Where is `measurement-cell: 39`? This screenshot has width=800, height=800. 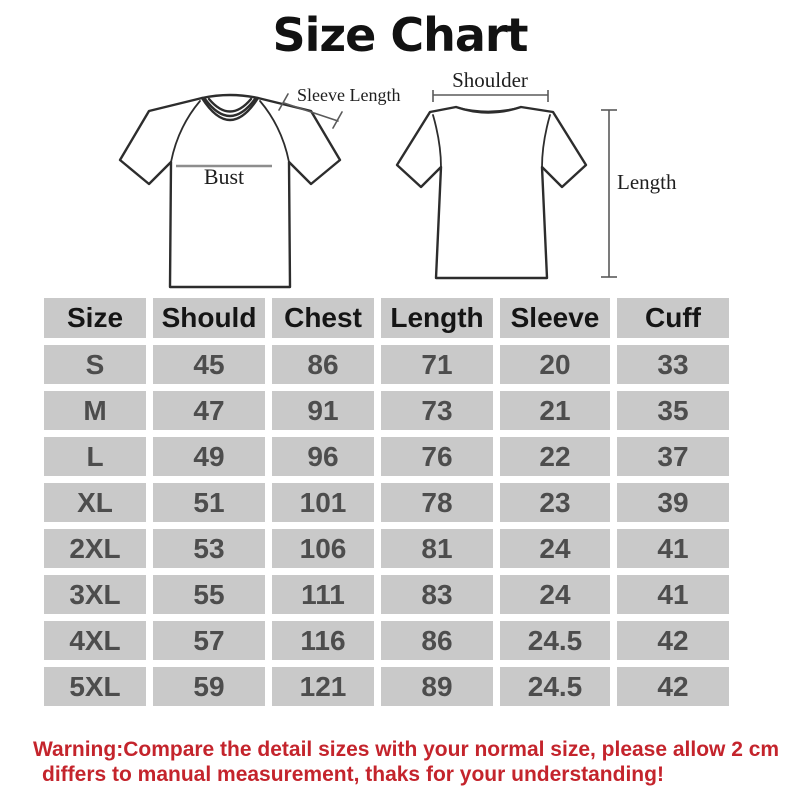 measurement-cell: 39 is located at coordinates (673, 502).